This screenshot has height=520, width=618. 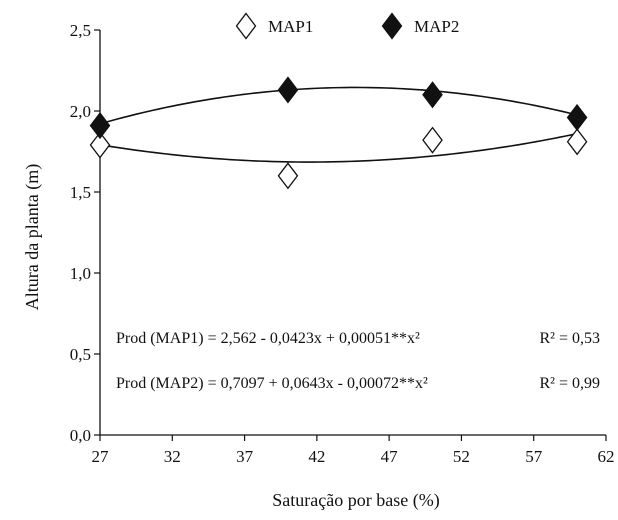 What do you see at coordinates (80, 354) in the screenshot?
I see `y-tick-label: 0,5` at bounding box center [80, 354].